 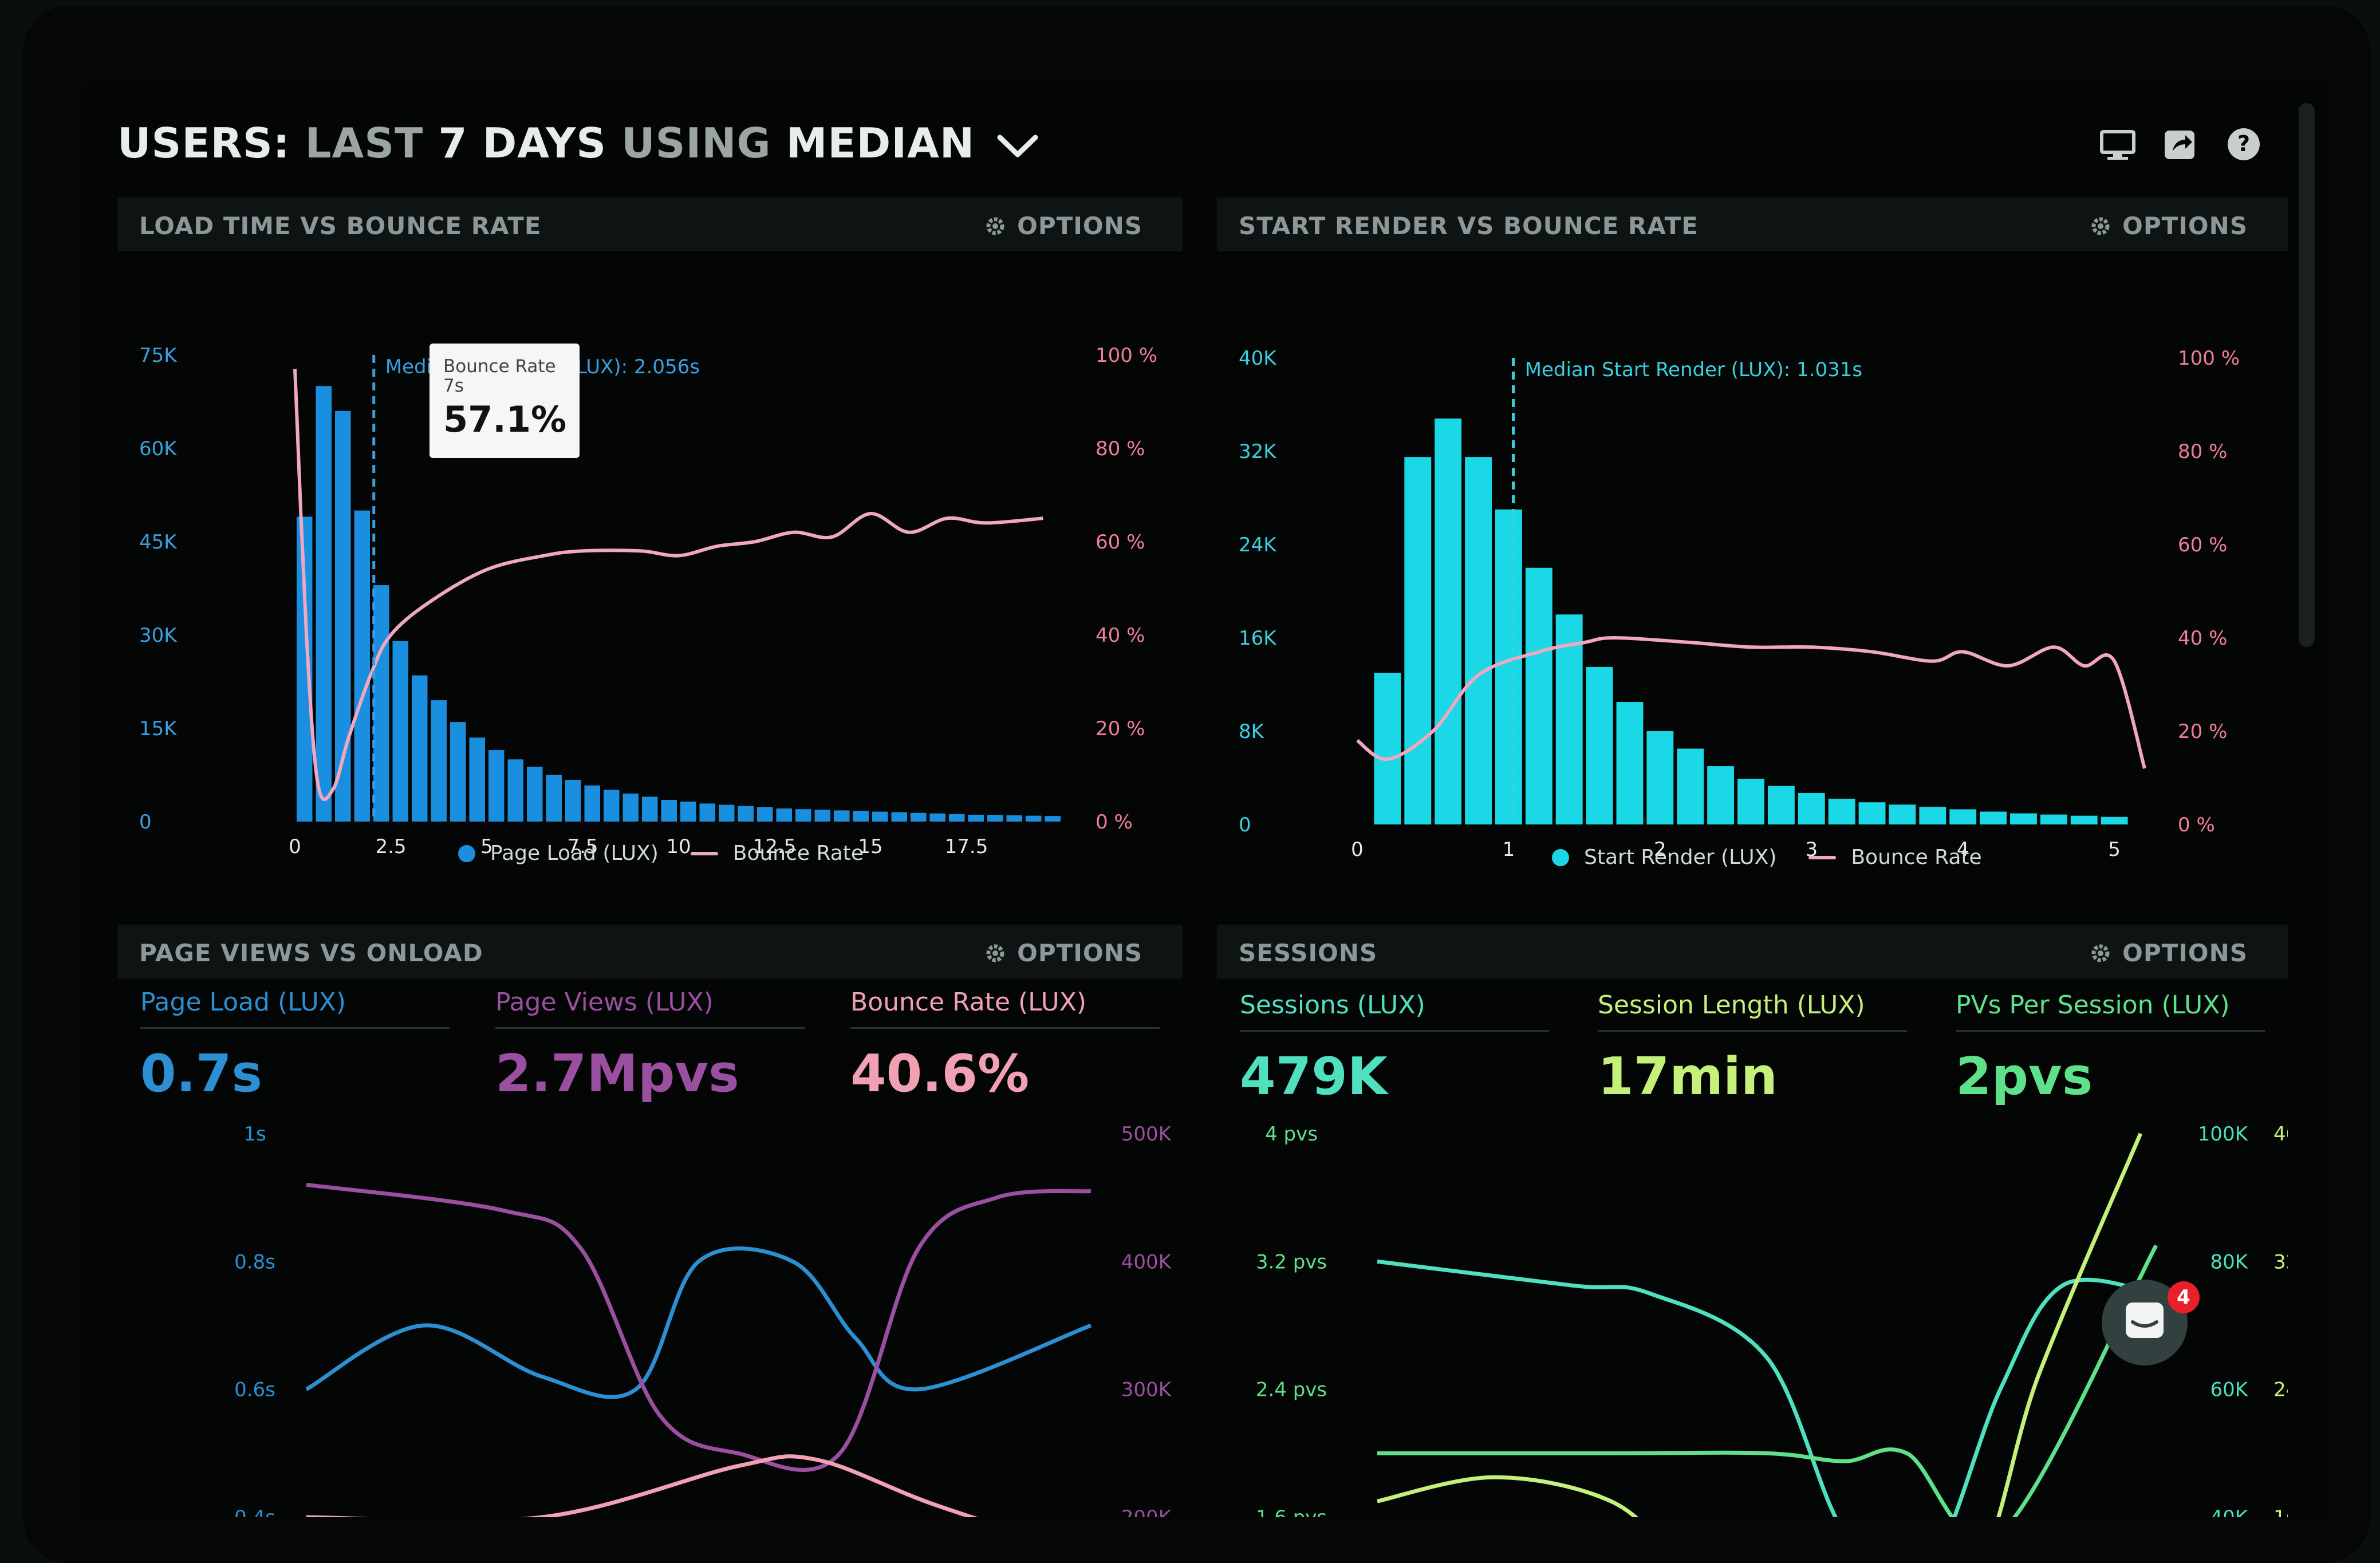 I want to click on y-tick-left: 0.6s, so click(x=254, y=1390).